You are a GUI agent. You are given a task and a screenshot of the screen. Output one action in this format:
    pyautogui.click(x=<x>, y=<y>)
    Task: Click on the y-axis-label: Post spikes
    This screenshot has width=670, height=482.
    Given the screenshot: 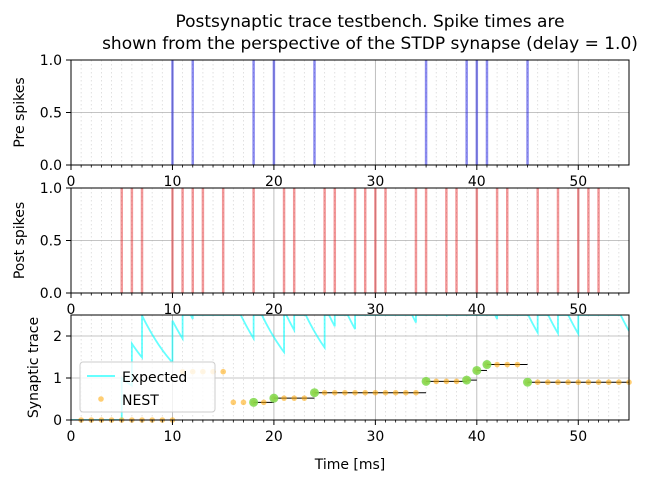 What is the action you would take?
    pyautogui.click(x=20, y=240)
    